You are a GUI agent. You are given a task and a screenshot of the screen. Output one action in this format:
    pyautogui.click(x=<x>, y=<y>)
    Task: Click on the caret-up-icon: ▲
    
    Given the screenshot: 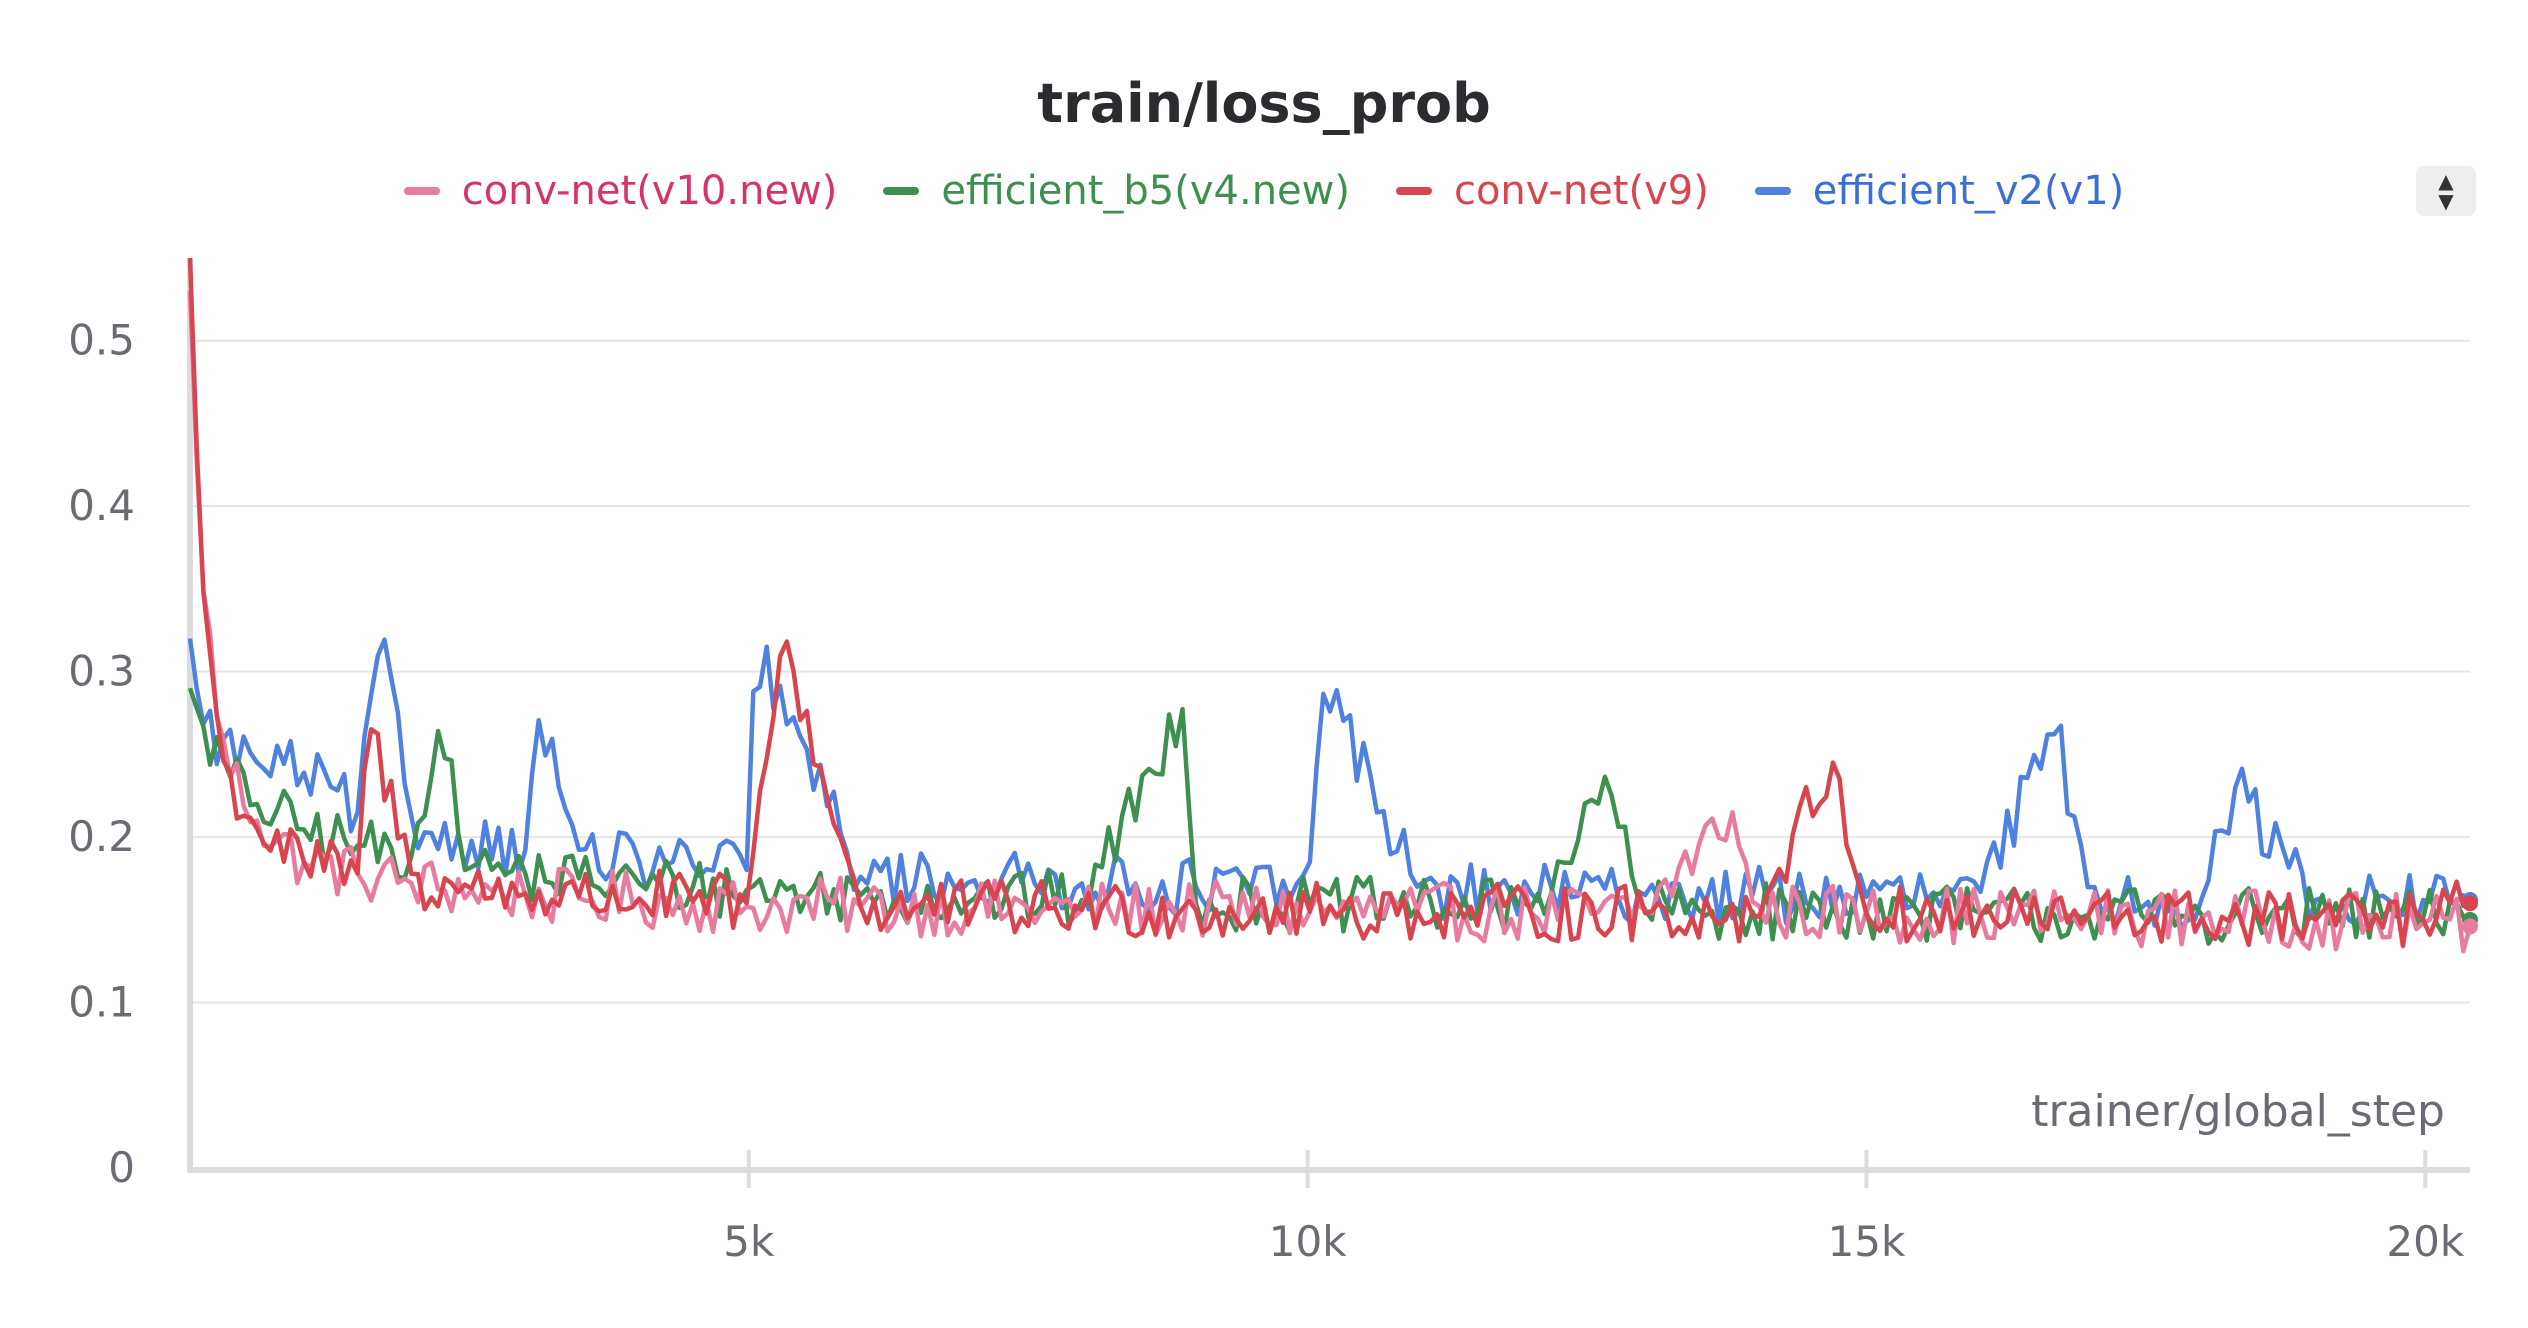 What is the action you would take?
    pyautogui.click(x=2446, y=181)
    